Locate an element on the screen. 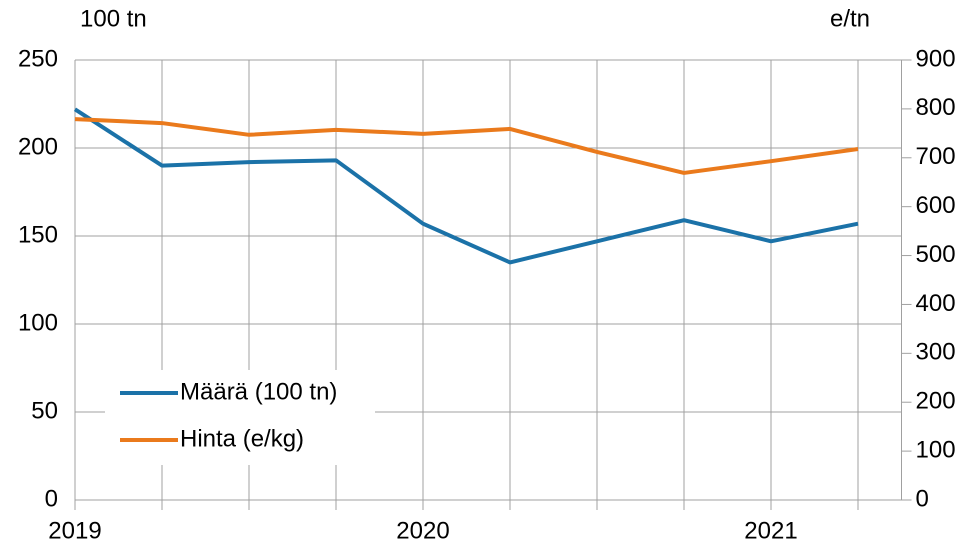 This screenshot has height=549, width=974. legend-label: Määrä (100 tn) is located at coordinates (258, 391).